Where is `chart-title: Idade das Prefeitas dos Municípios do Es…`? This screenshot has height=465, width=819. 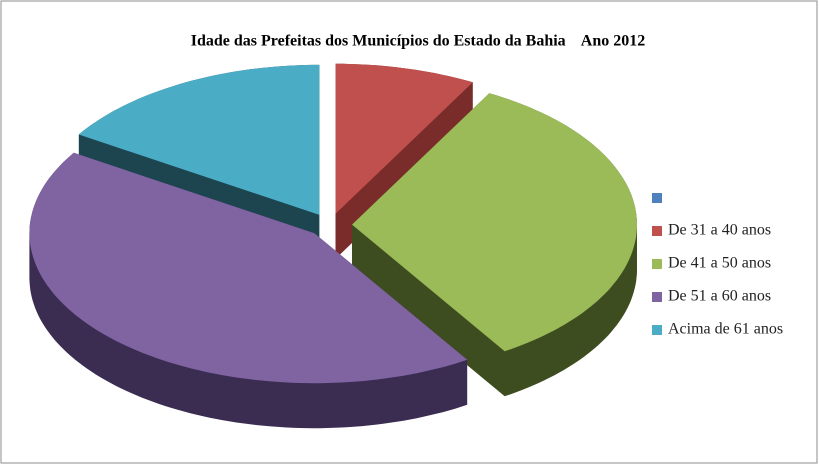 chart-title: Idade das Prefeitas dos Municípios do Es… is located at coordinates (418, 41).